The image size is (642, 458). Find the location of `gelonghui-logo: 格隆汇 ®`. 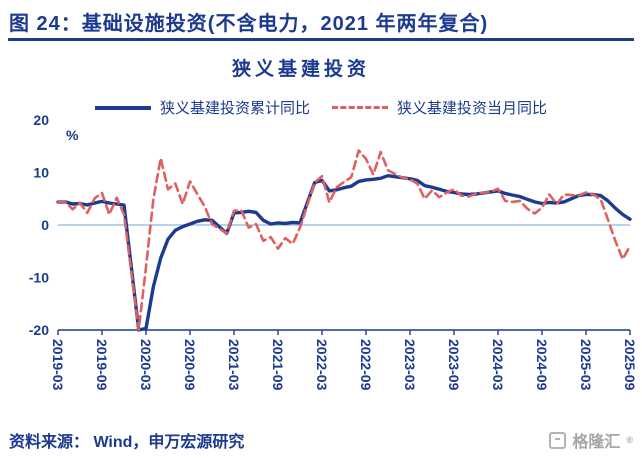

gelonghui-logo: 格隆汇 ® is located at coordinates (591, 440).